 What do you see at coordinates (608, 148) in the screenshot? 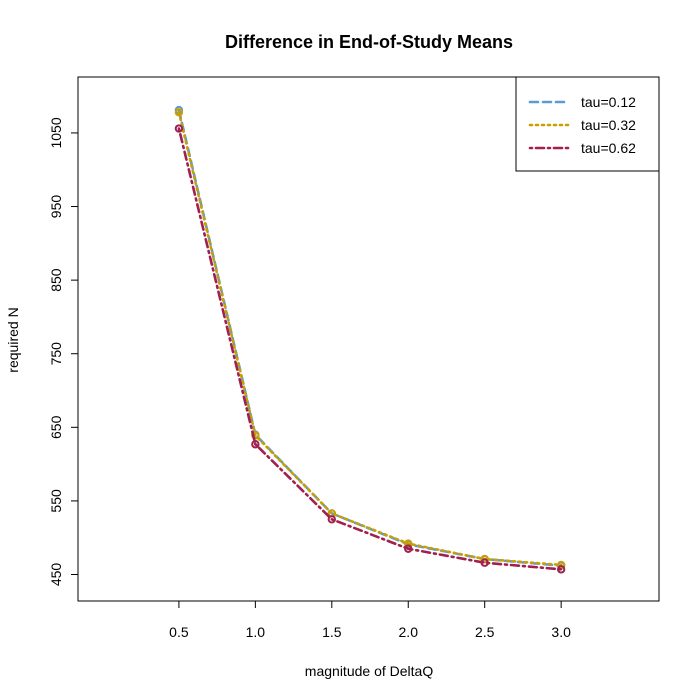
I see `legend-label: tau=0.62` at bounding box center [608, 148].